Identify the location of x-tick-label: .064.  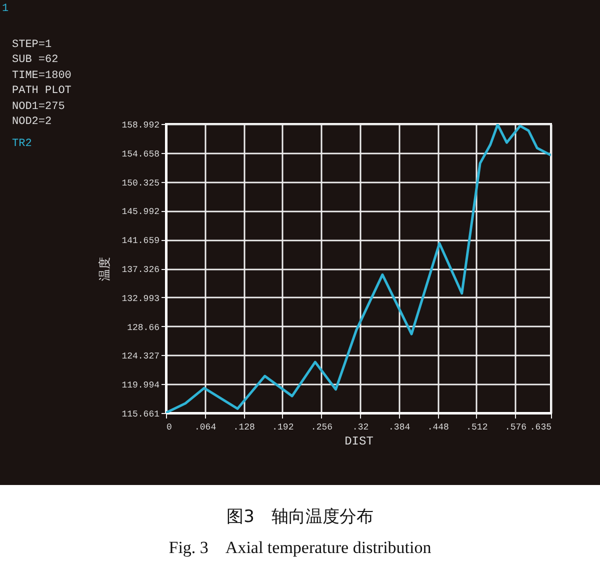
(205, 427).